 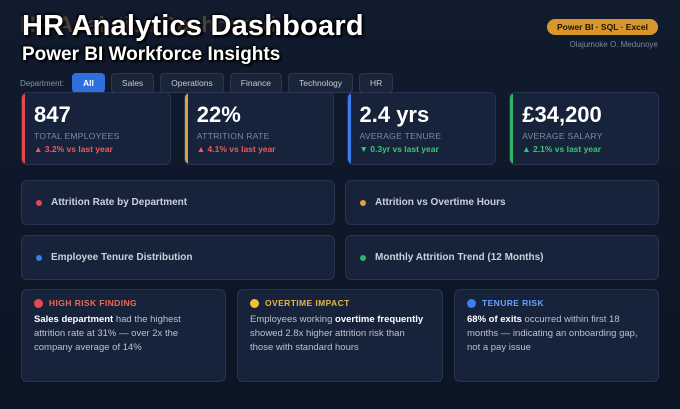 What do you see at coordinates (88, 83) in the screenshot?
I see `filter-chip-all: All` at bounding box center [88, 83].